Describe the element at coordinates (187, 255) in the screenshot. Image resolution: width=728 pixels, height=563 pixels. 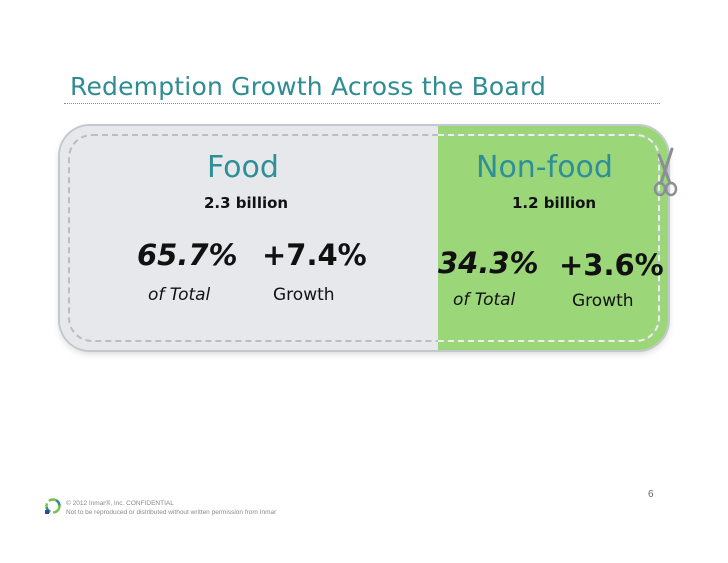
I see `food-share: 65.7%` at that location.